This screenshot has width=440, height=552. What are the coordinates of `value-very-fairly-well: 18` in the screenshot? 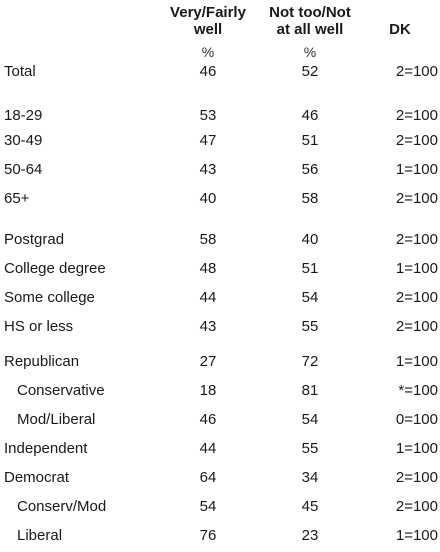 It's located at (208, 390).